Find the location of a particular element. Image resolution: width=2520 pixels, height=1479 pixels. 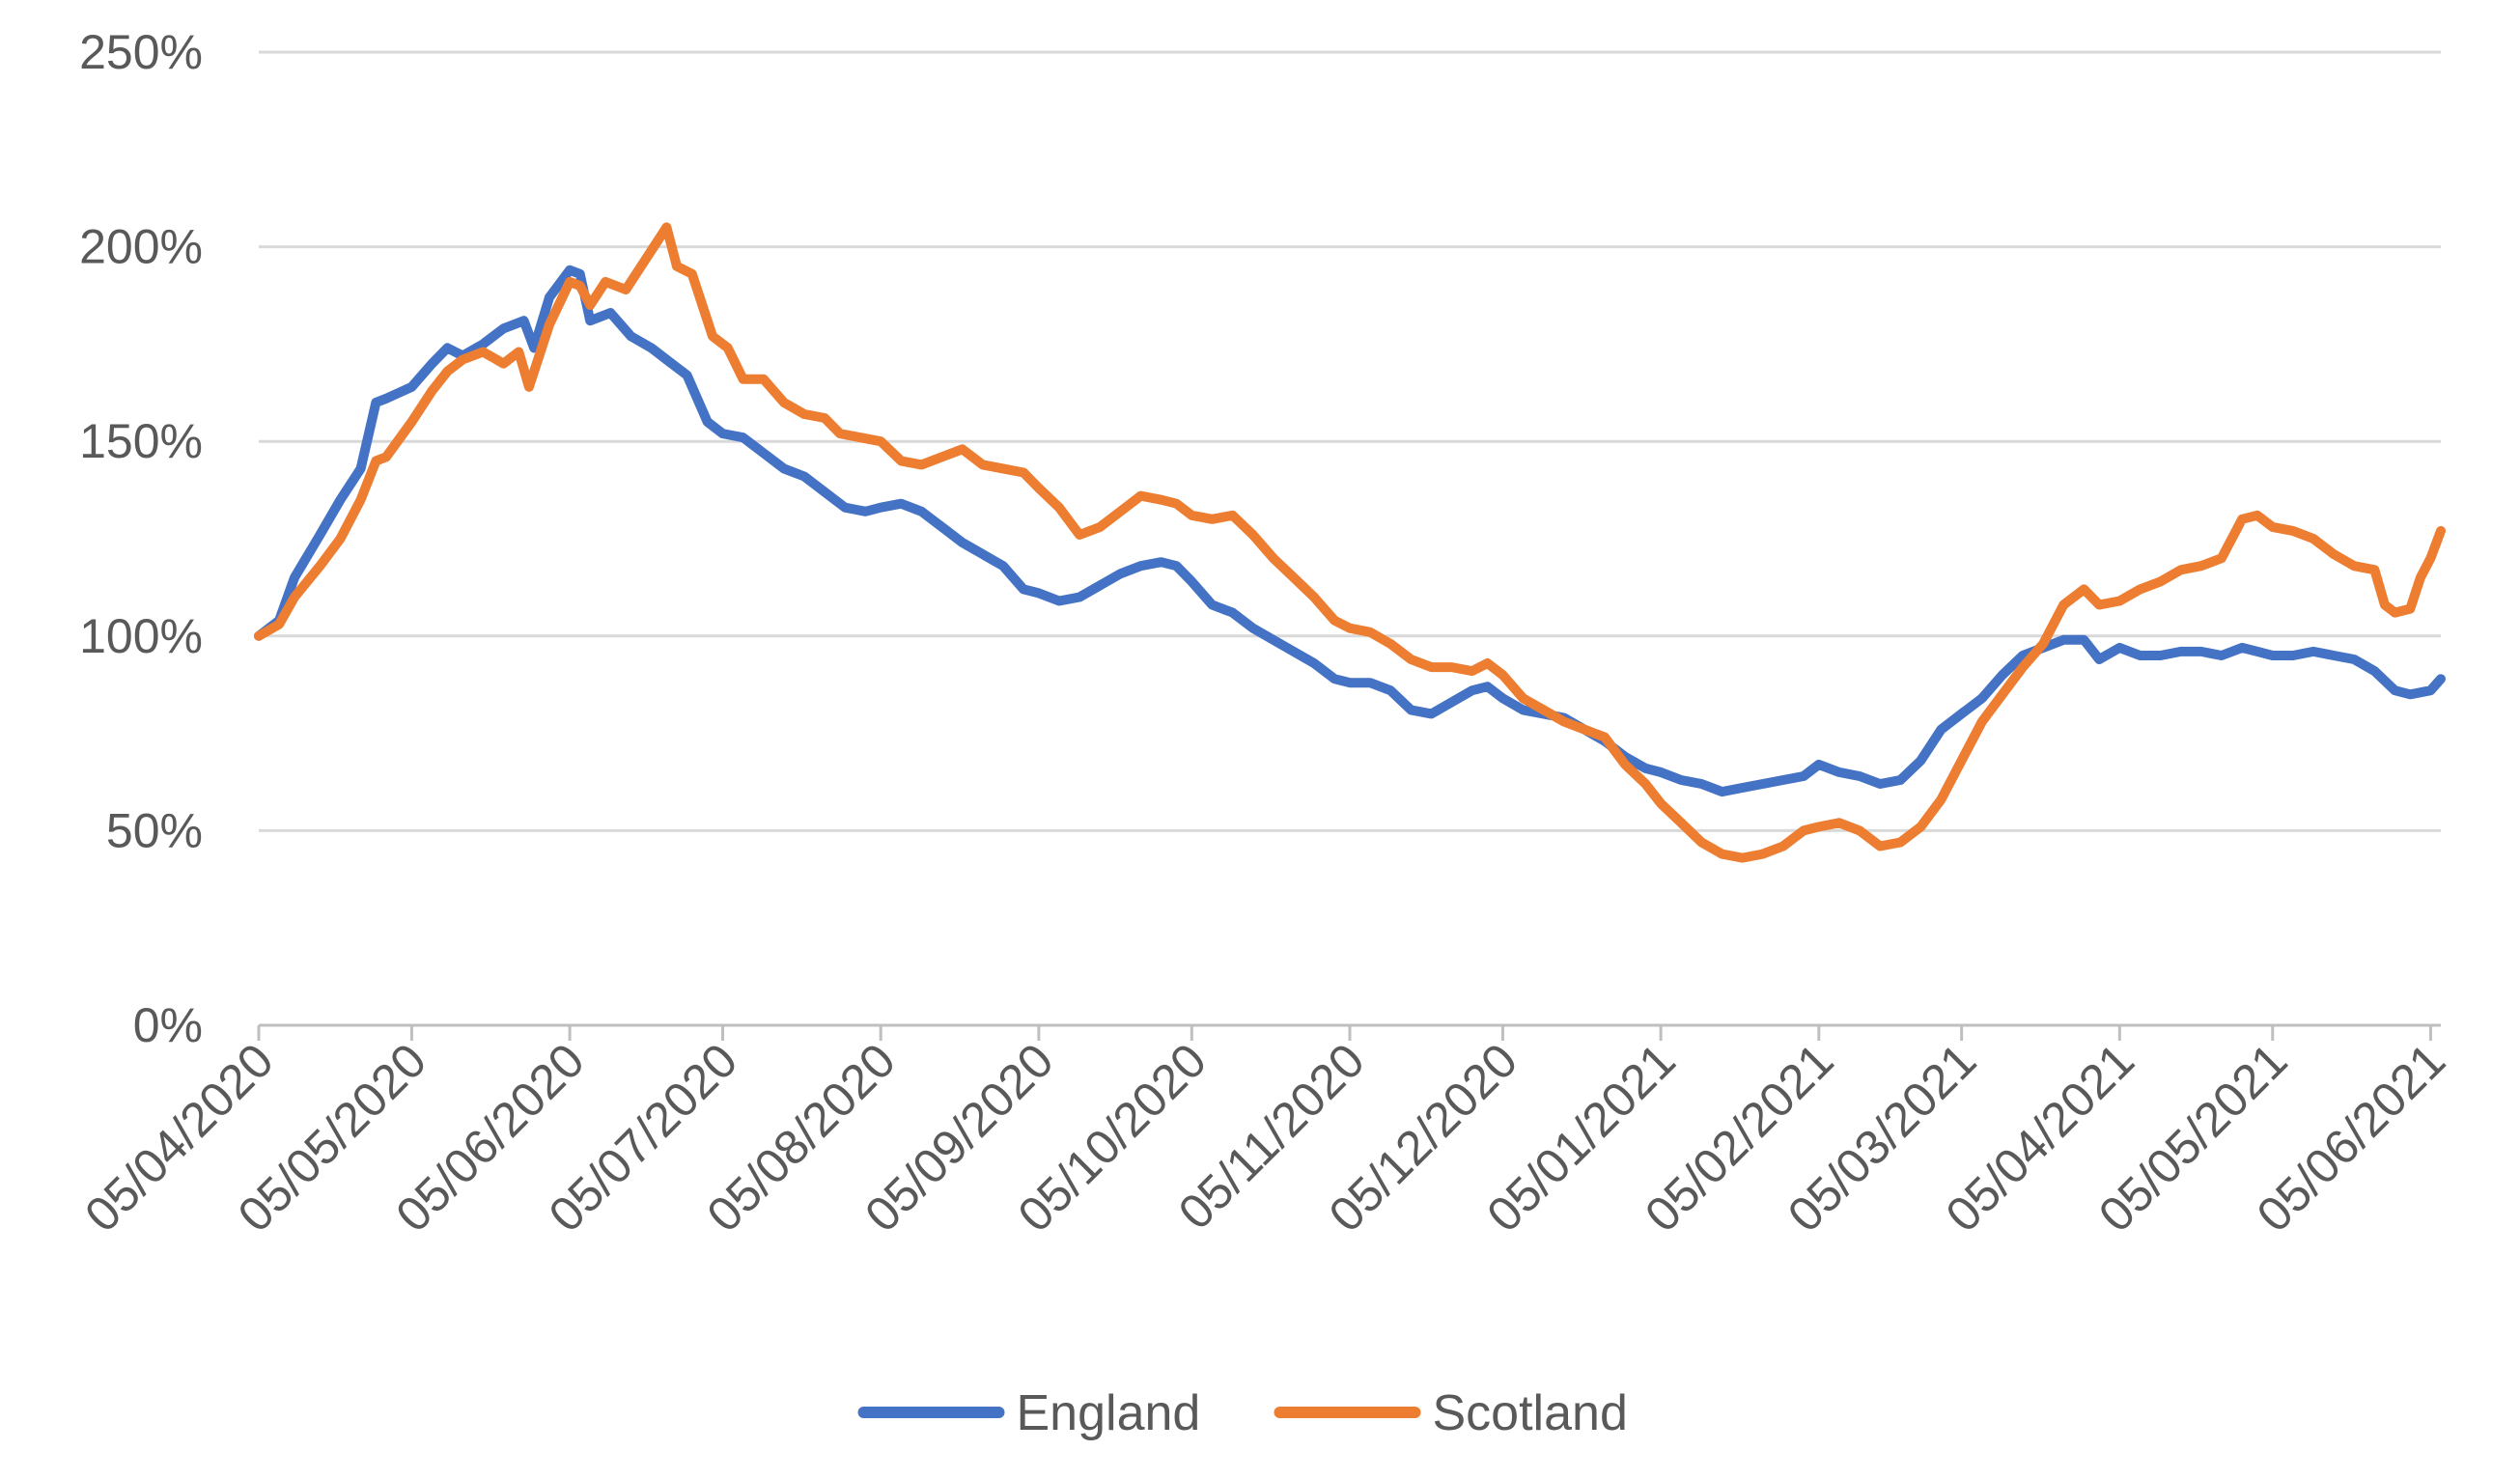

legend: England Scotland is located at coordinates (1243, 1413).